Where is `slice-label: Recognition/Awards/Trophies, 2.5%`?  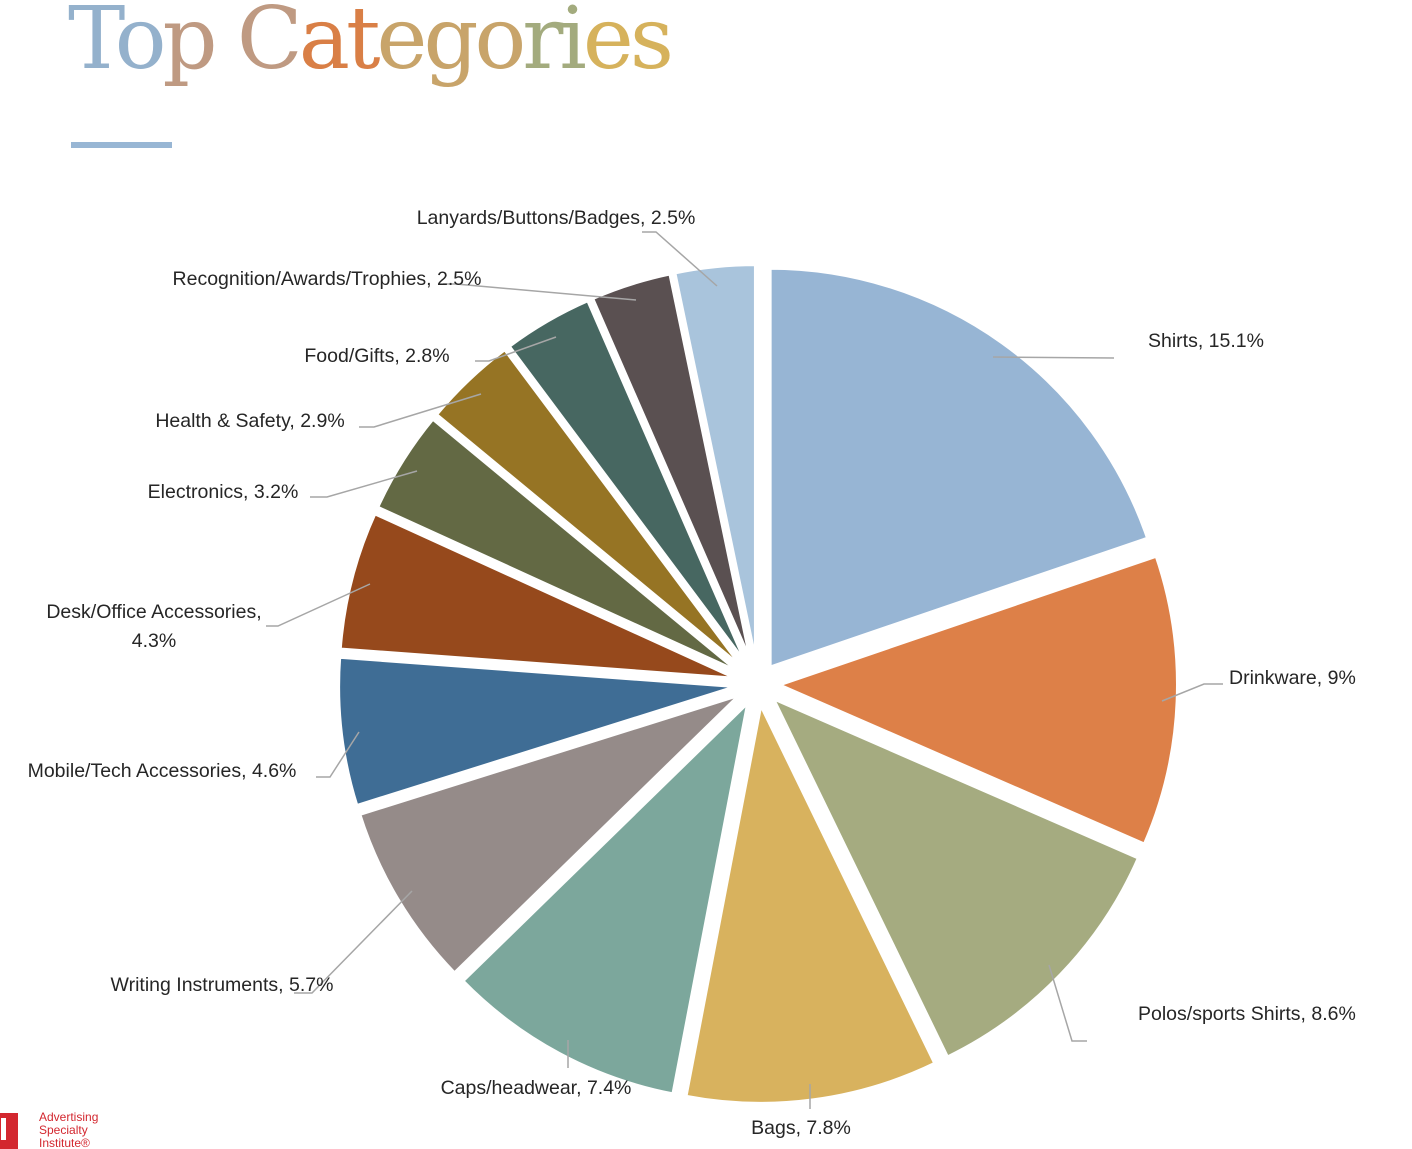
slice-label: Recognition/Awards/Trophies, 2.5% is located at coordinates (327, 279).